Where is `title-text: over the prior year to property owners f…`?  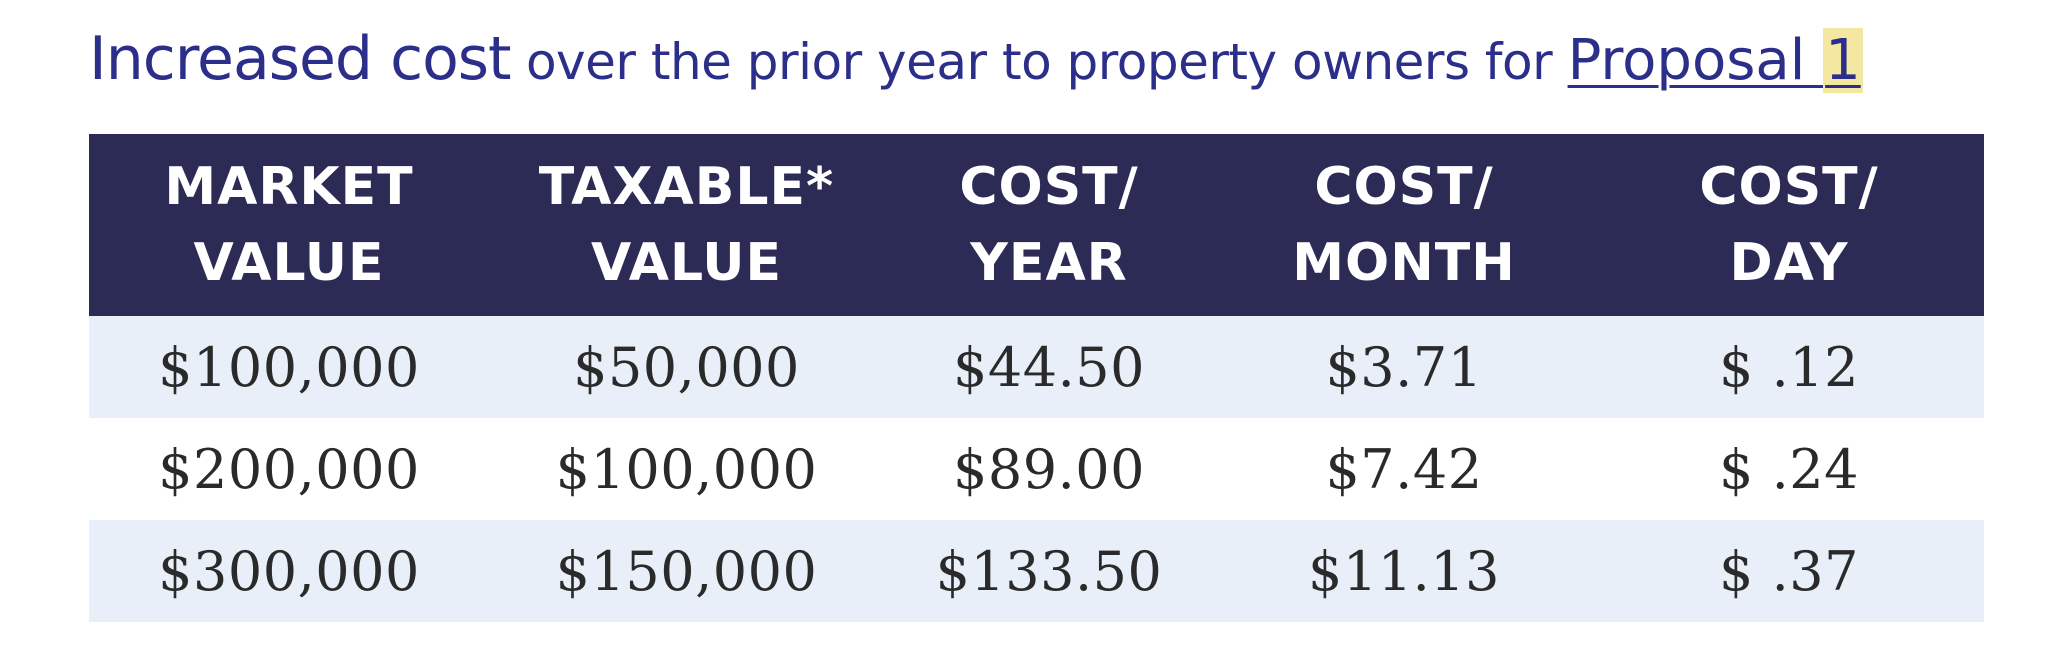
title-text: over the prior year to property owners f… is located at coordinates (1039, 62).